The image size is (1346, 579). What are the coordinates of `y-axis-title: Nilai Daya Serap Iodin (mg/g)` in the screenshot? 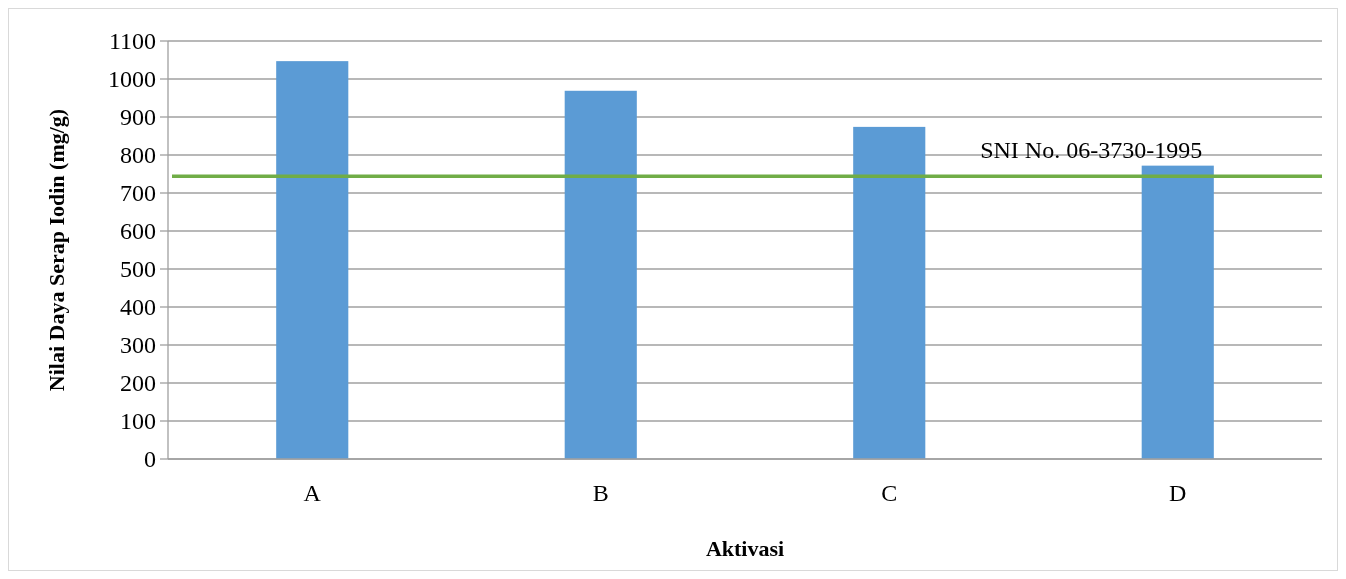 It's located at (56, 250).